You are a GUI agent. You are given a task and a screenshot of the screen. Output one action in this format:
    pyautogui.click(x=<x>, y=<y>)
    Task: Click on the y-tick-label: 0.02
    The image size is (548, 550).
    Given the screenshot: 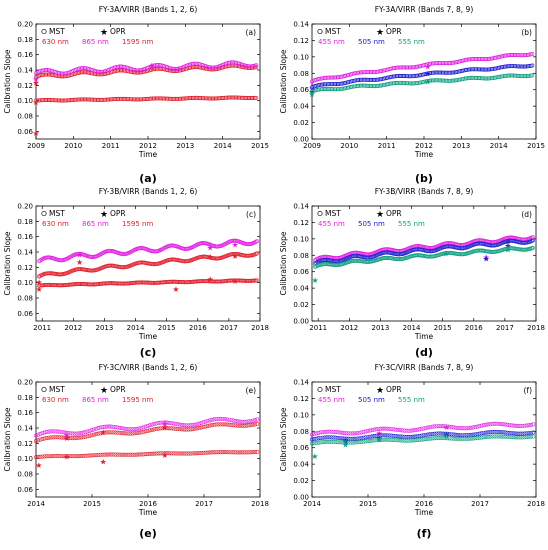 What is the action you would take?
    pyautogui.click(x=301, y=481)
    